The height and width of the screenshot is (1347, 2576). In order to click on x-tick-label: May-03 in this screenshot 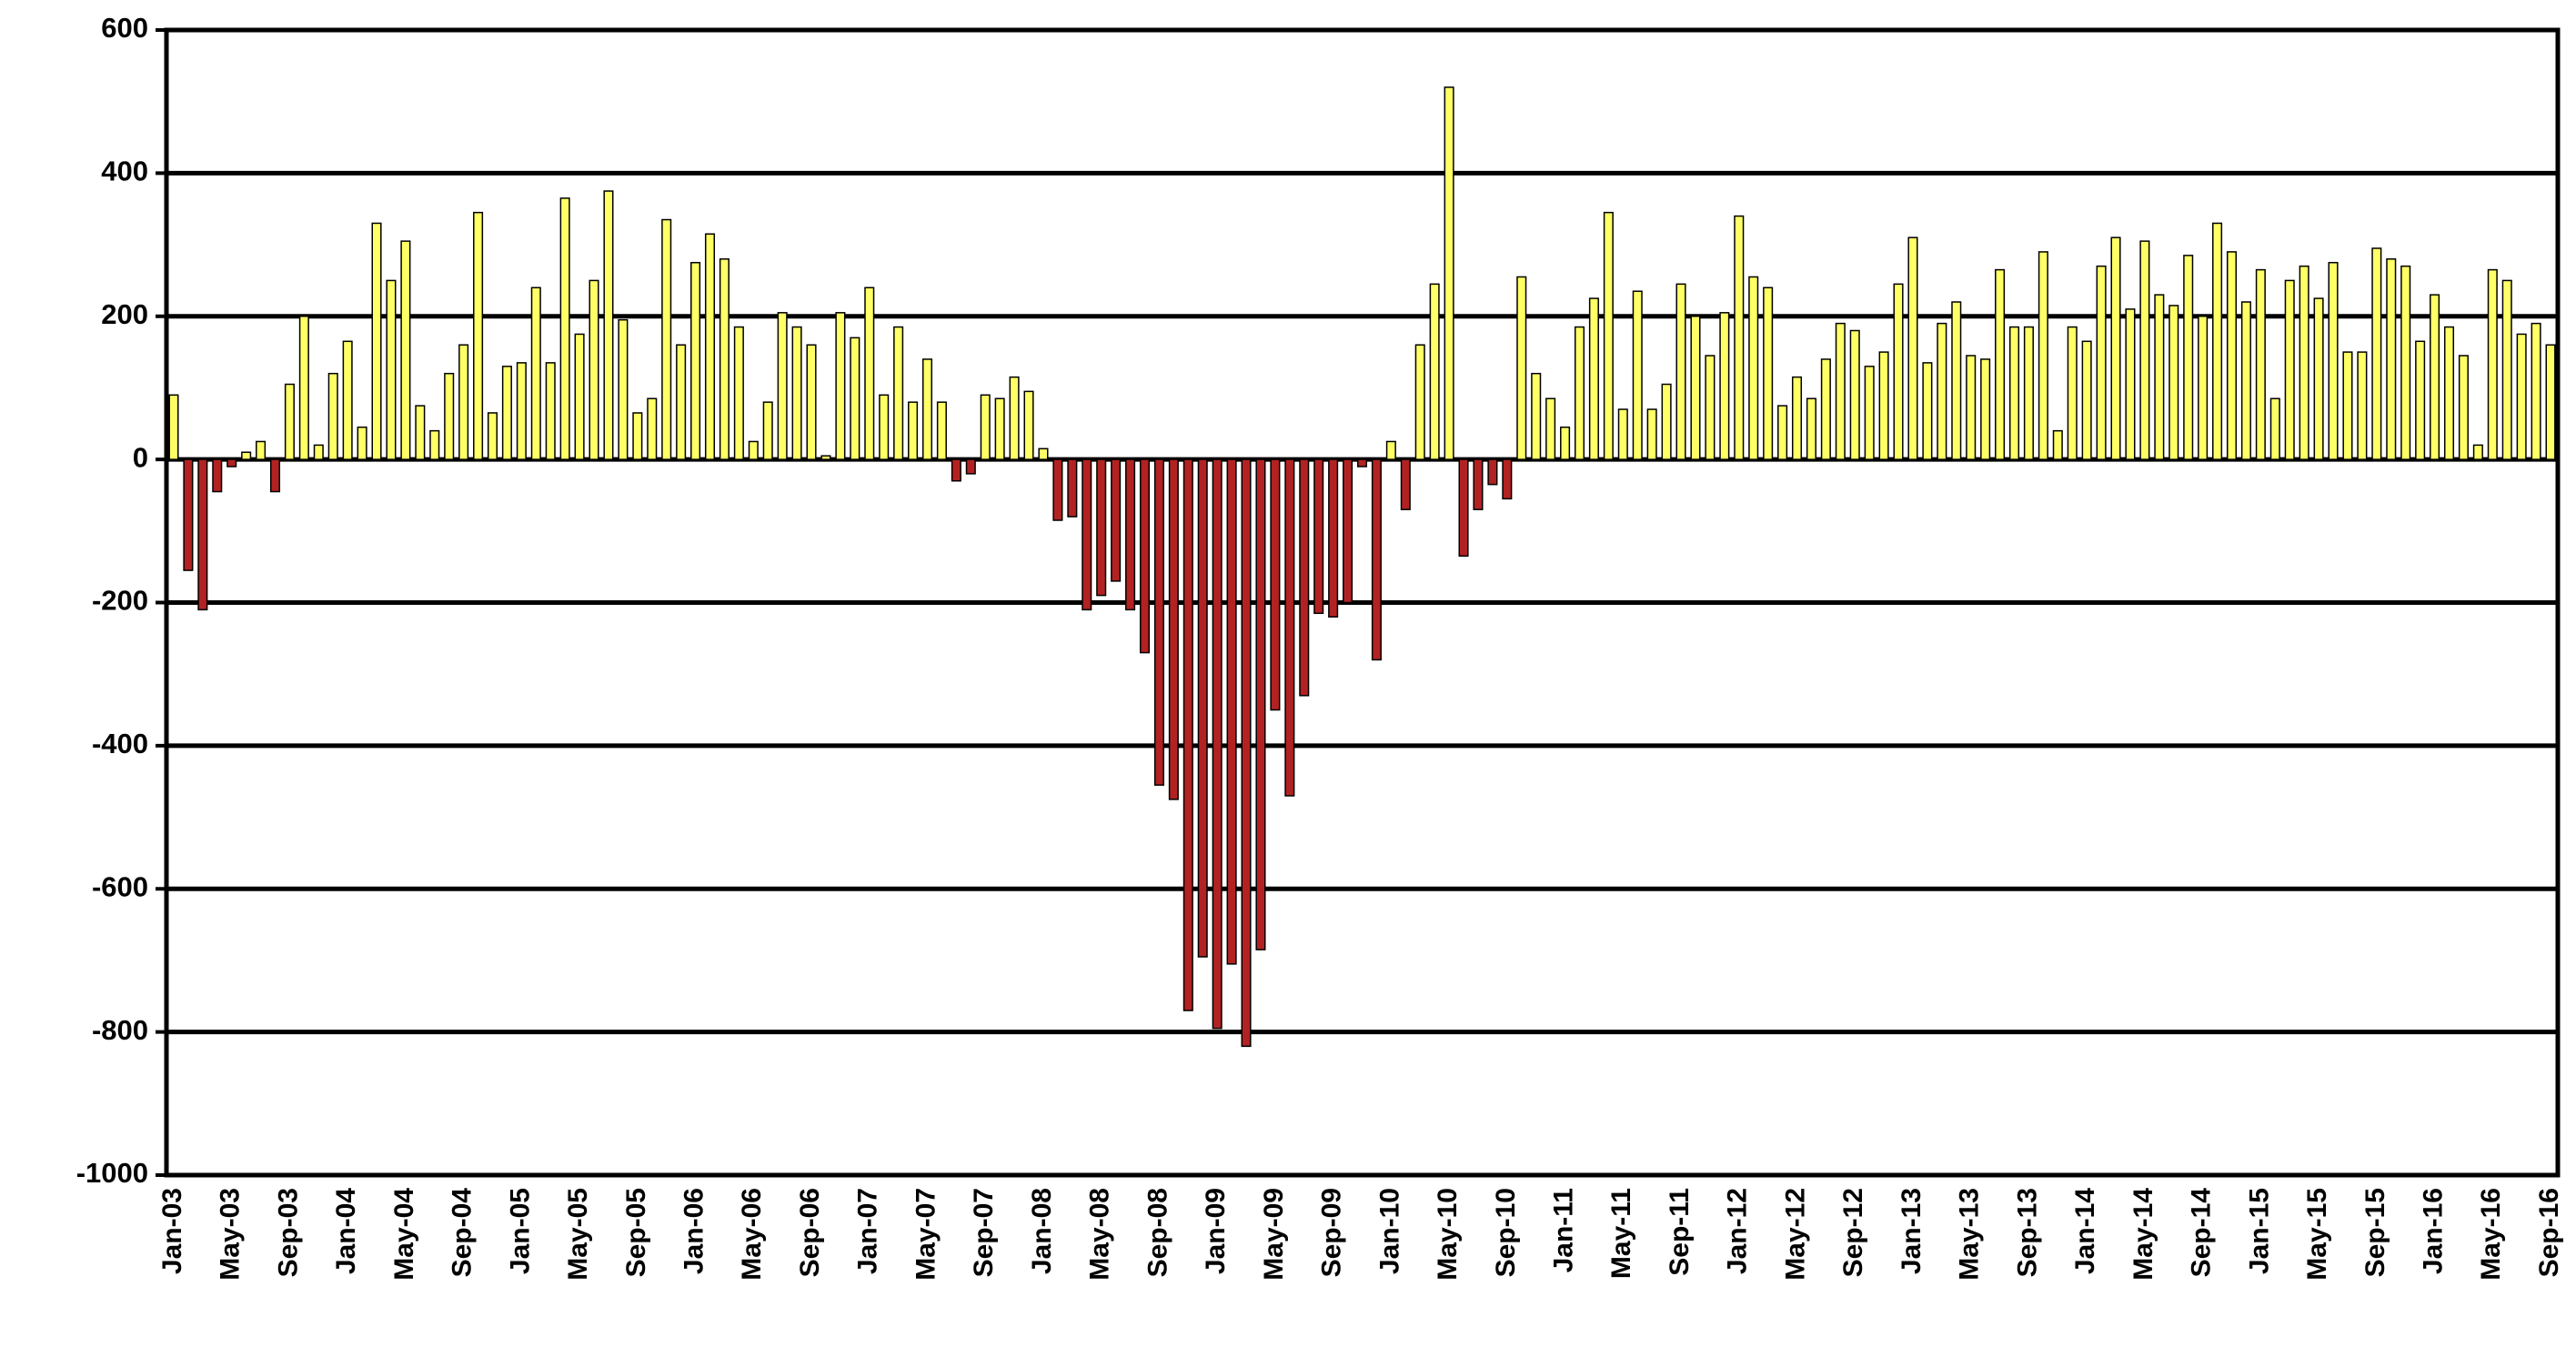, I will do `click(231, 1234)`.